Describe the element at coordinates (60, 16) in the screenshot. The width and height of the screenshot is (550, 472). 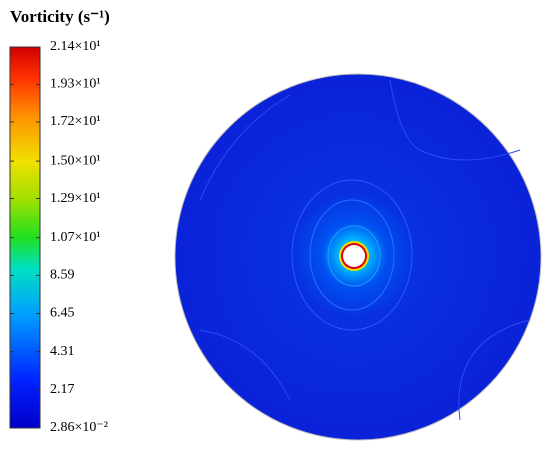
I see `colorbar-title: Vorticity (s⁻¹)` at that location.